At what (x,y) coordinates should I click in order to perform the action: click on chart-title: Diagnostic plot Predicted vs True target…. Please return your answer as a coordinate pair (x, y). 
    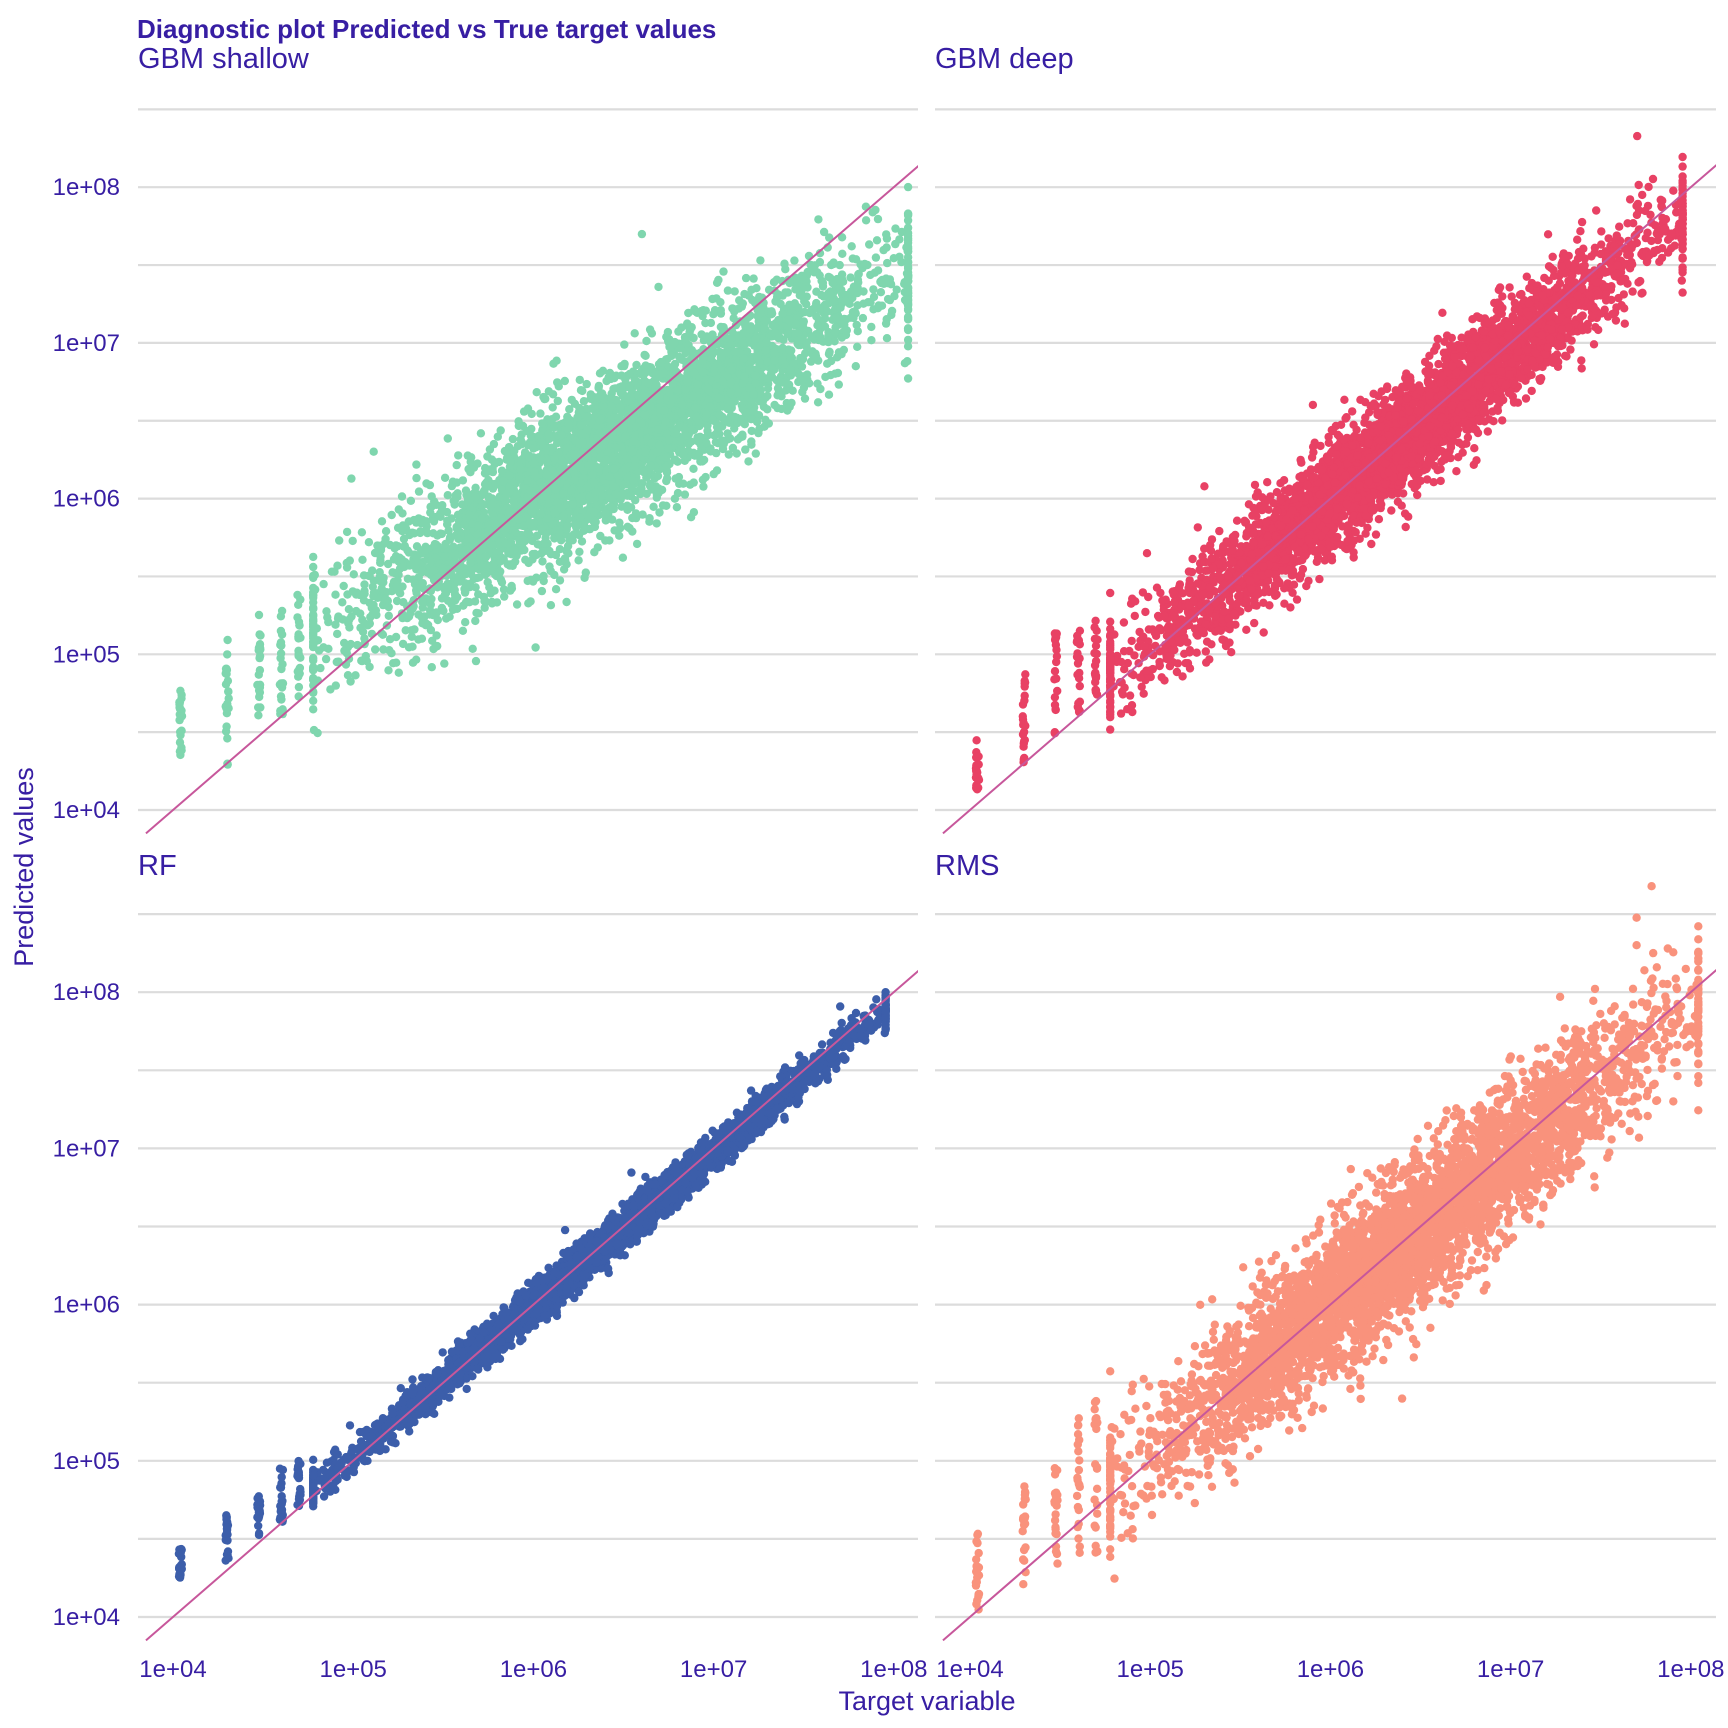
    Looking at the image, I should click on (426, 29).